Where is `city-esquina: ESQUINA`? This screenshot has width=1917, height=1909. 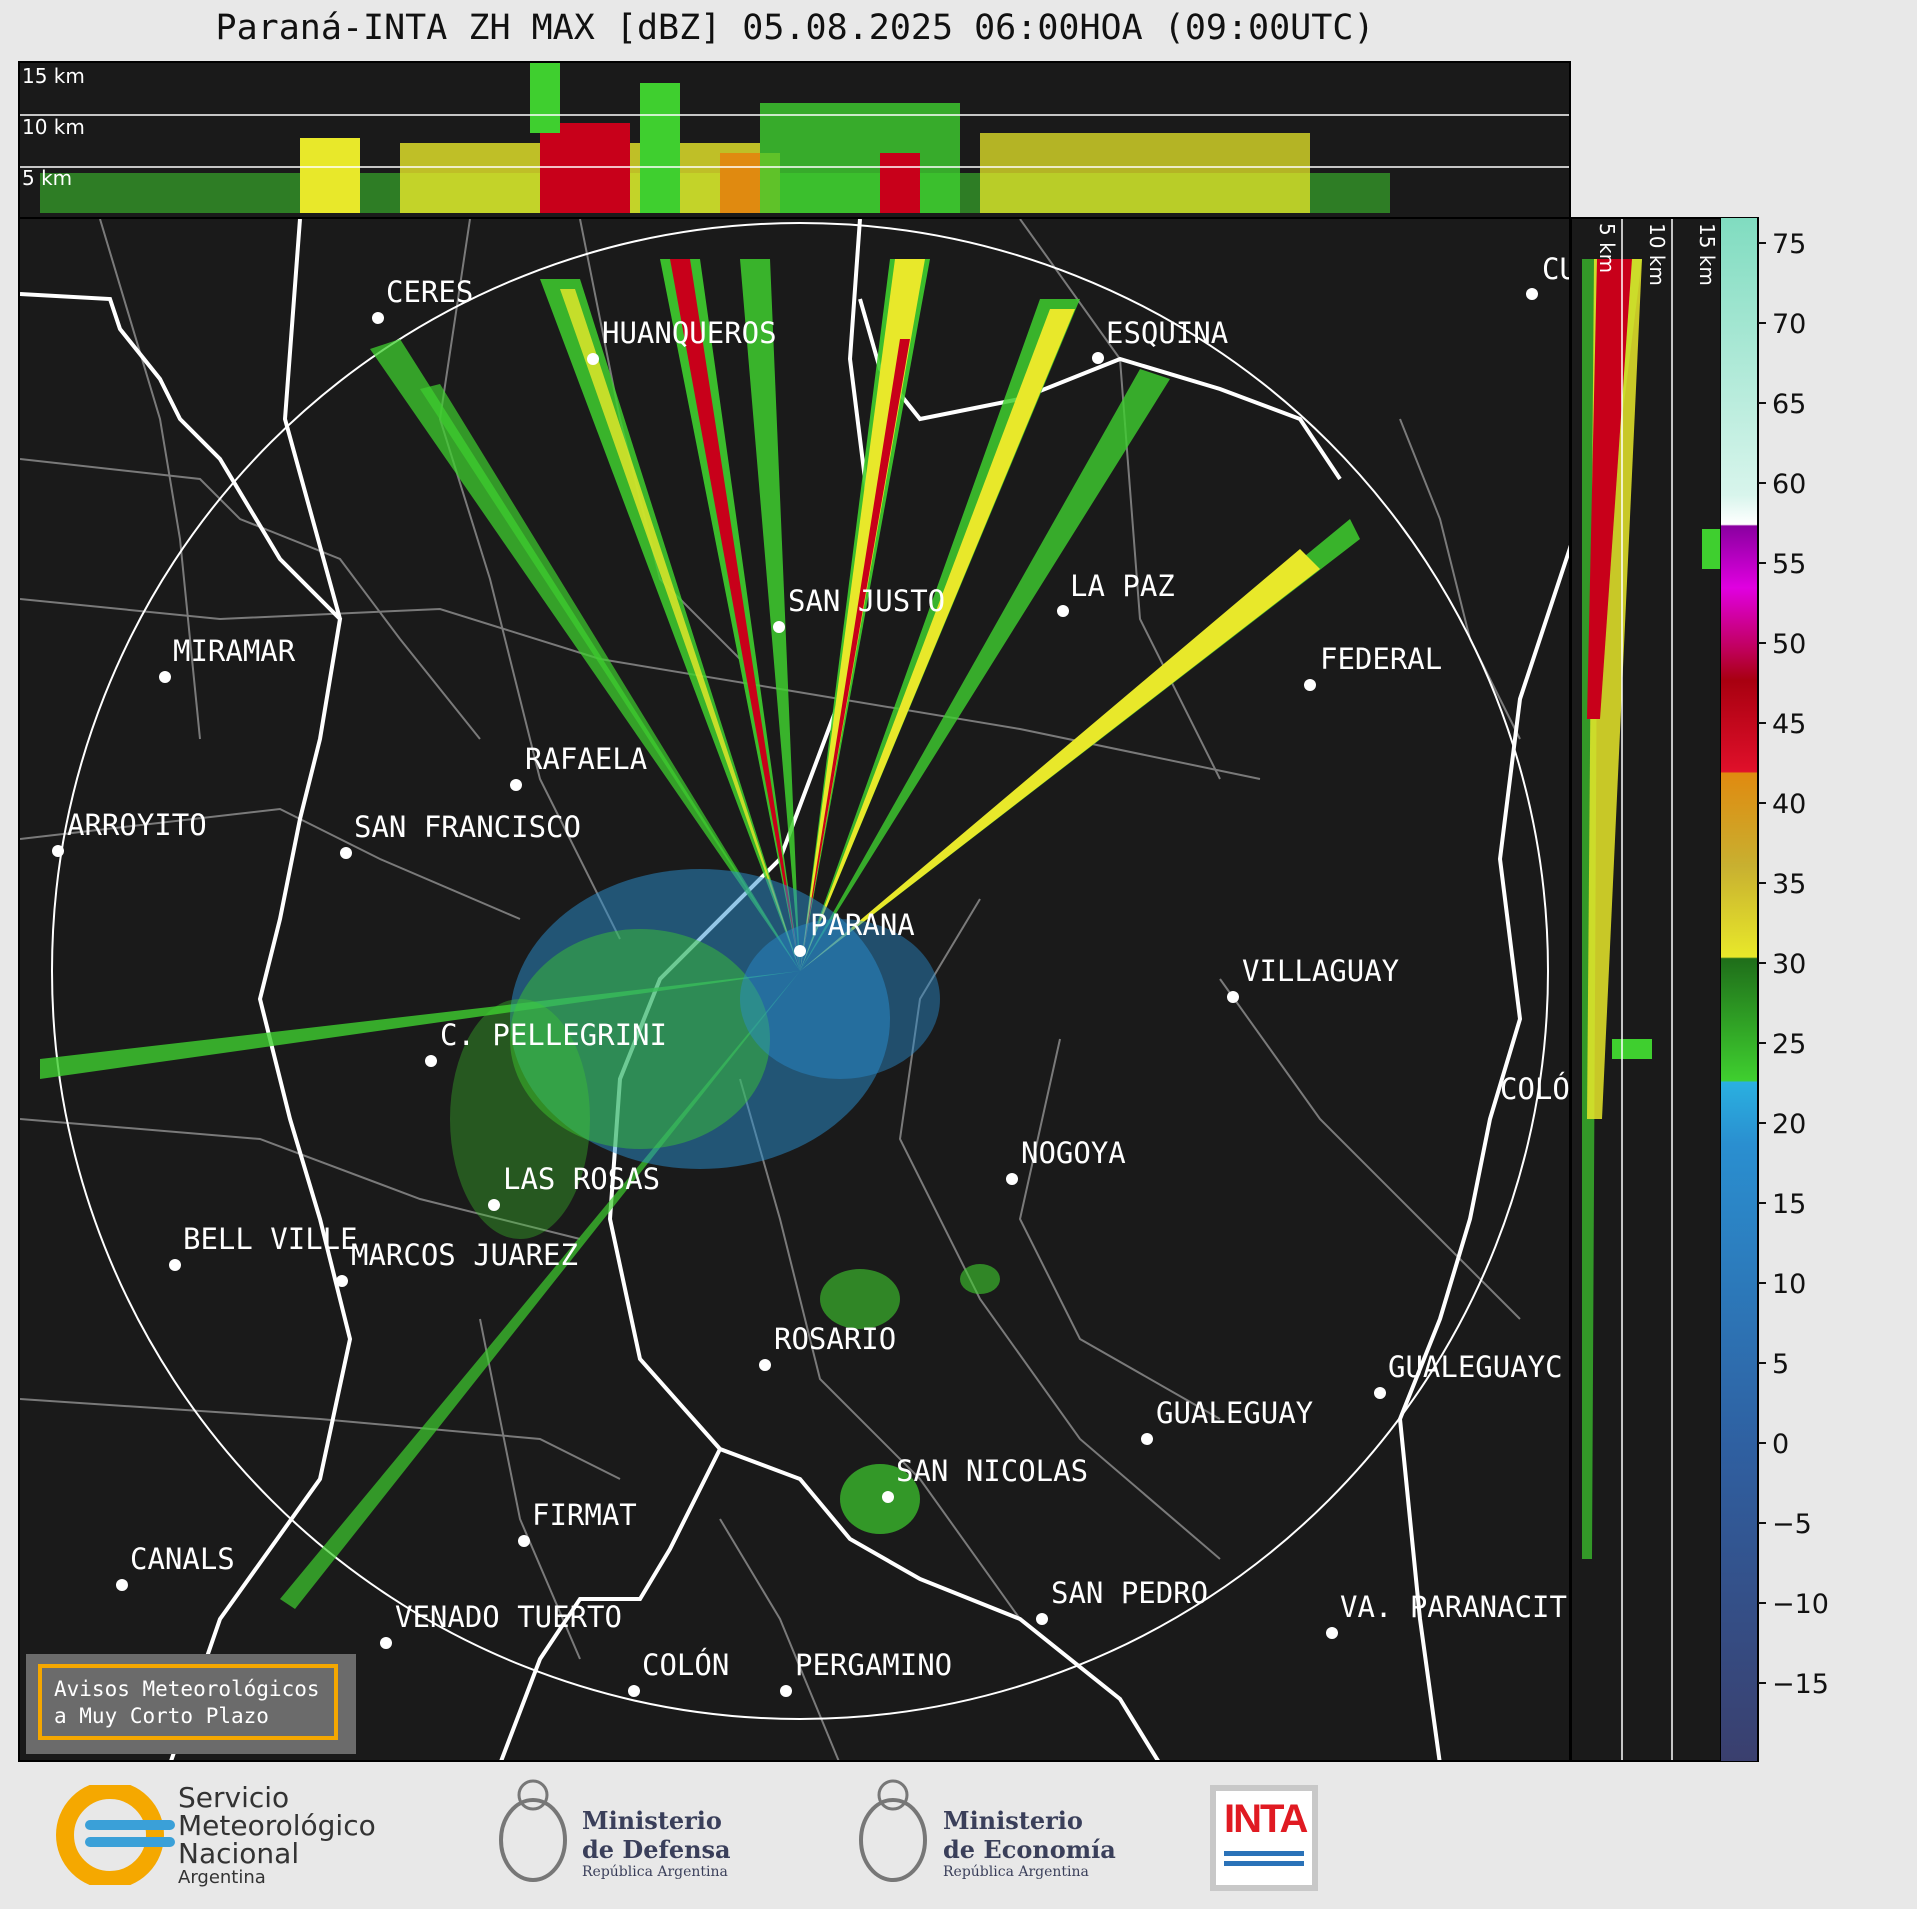
city-esquina: ESQUINA is located at coordinates (1167, 333).